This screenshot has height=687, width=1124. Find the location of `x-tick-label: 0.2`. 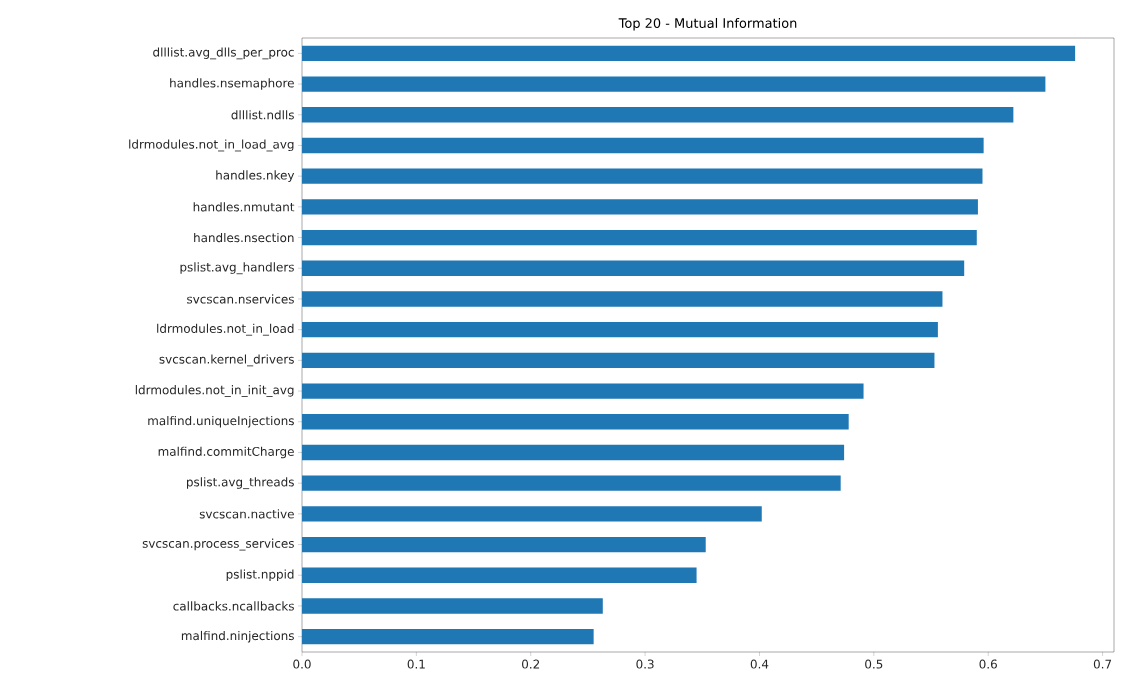

x-tick-label: 0.2 is located at coordinates (531, 664).